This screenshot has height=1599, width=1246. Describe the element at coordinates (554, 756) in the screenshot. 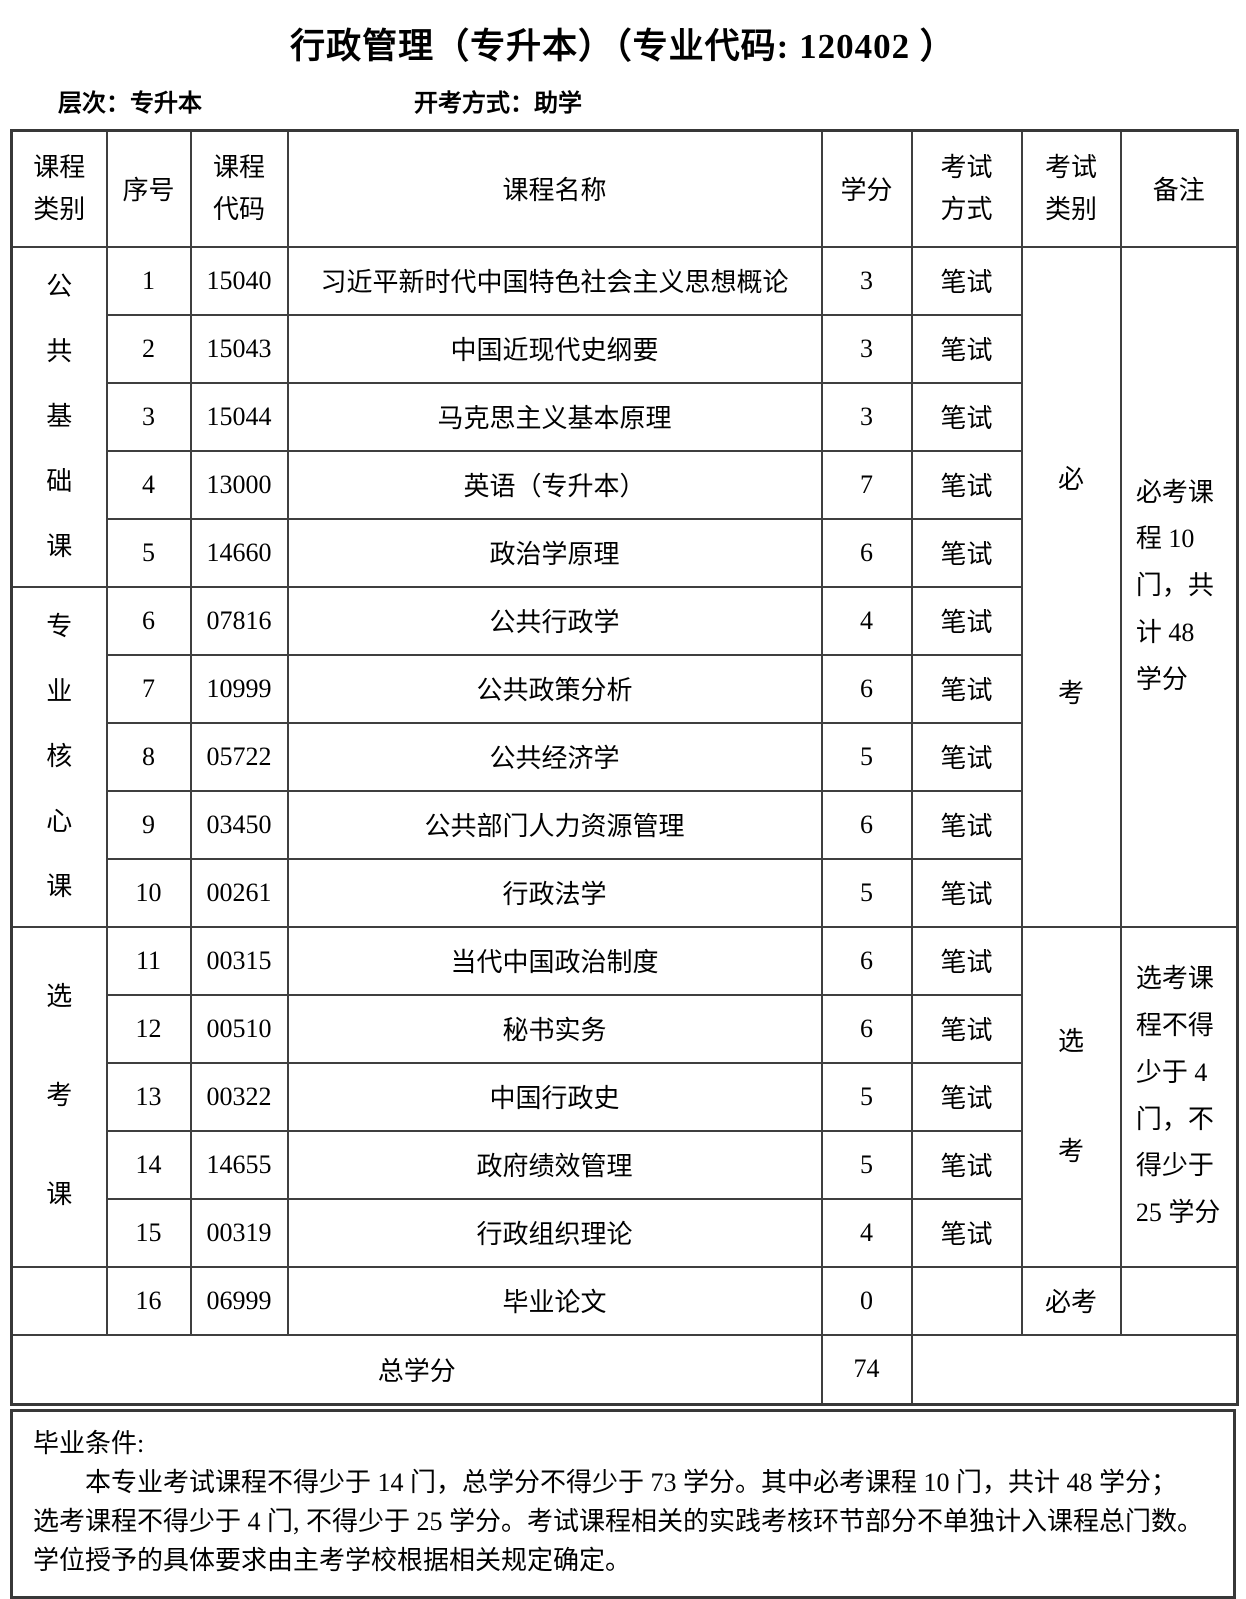

I see `course-name-cell: 公共经济学` at that location.